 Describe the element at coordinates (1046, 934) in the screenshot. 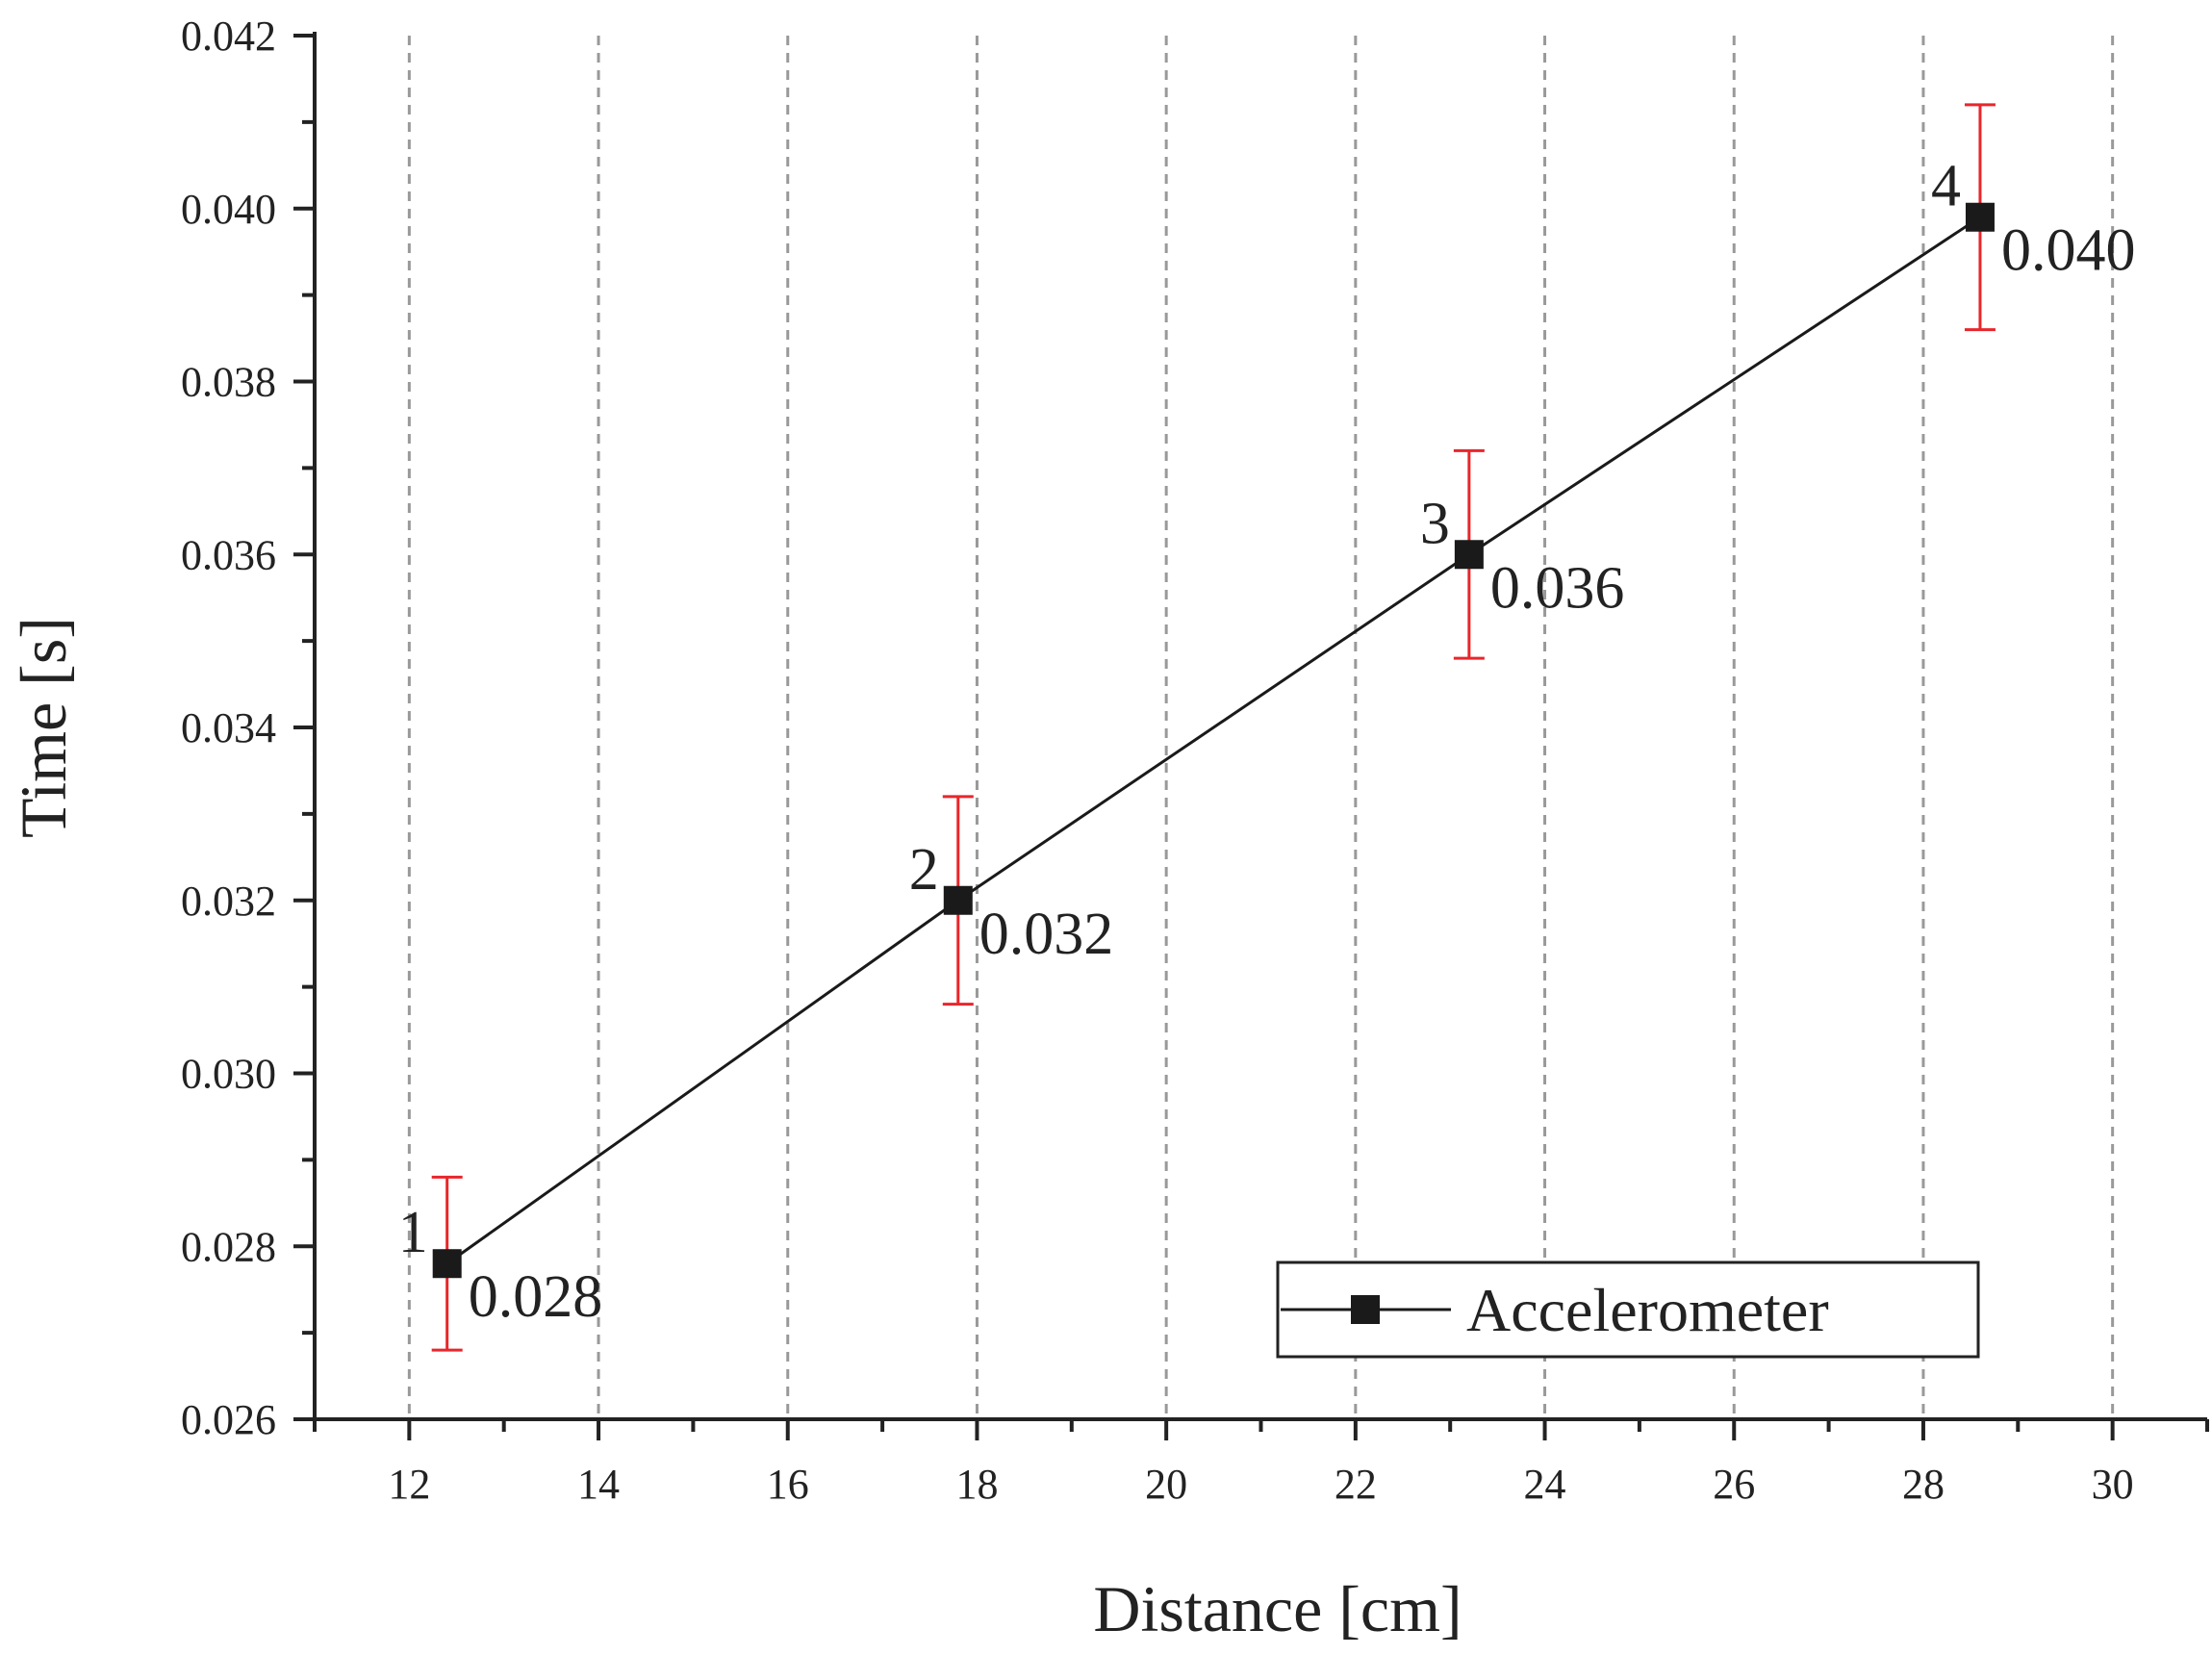

I see `value-label: 0.032` at that location.